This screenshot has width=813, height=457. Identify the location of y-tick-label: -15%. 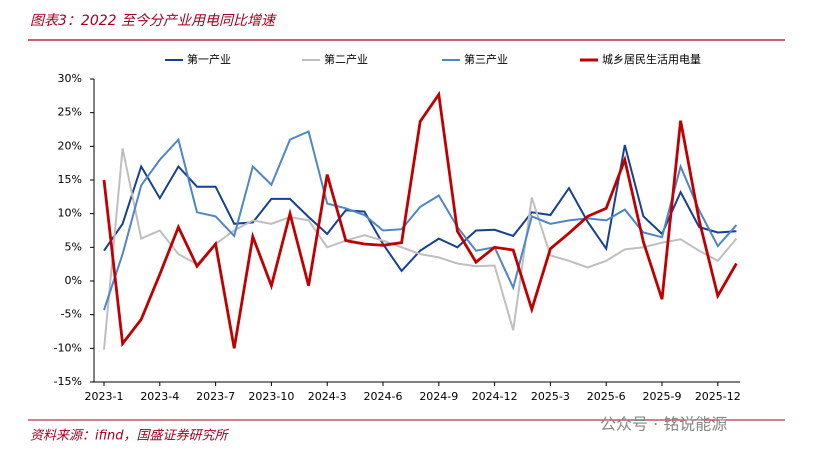
(68, 381).